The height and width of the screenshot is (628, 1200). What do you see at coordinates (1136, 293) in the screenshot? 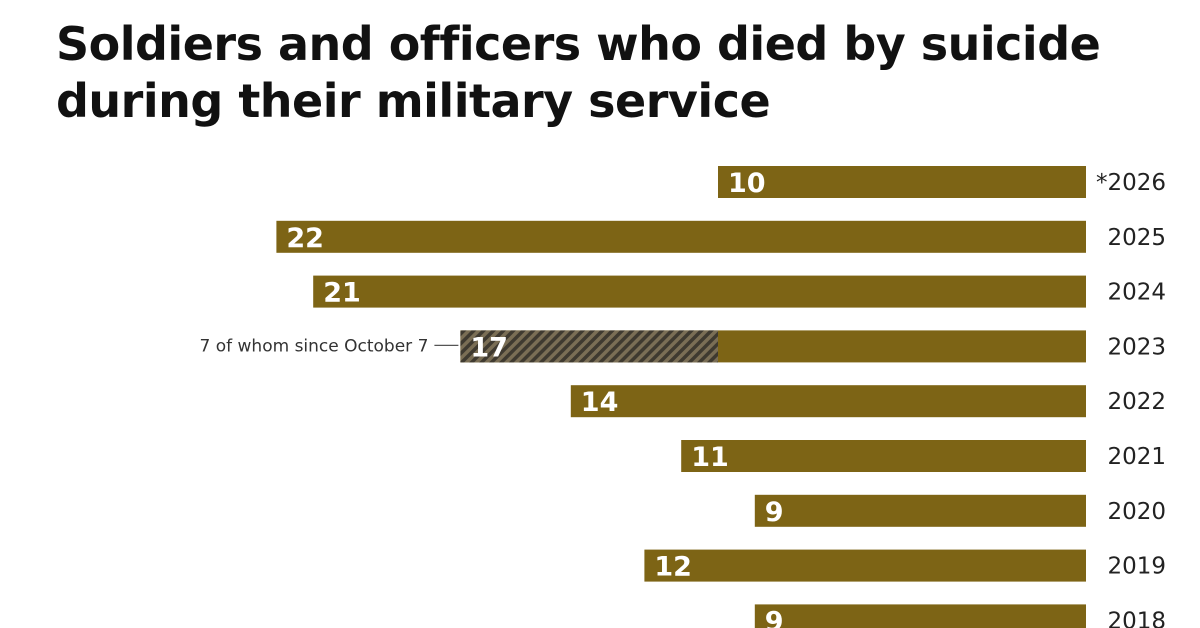
I see `category-label-2024: 2024` at bounding box center [1136, 293].